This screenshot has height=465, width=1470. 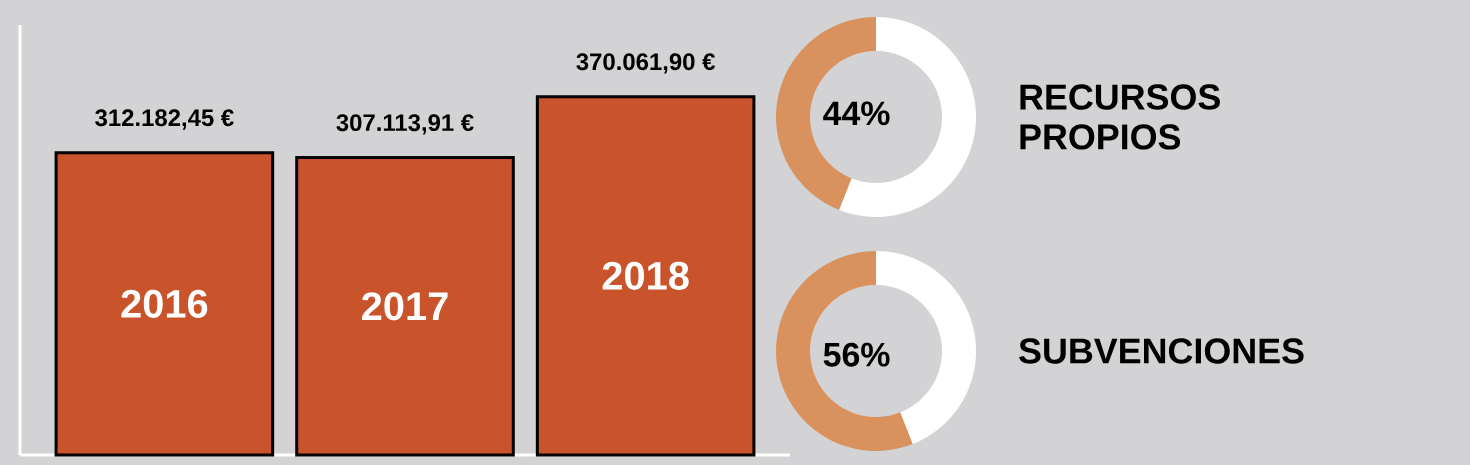 I want to click on x-tick-label: 2017, so click(x=405, y=306).